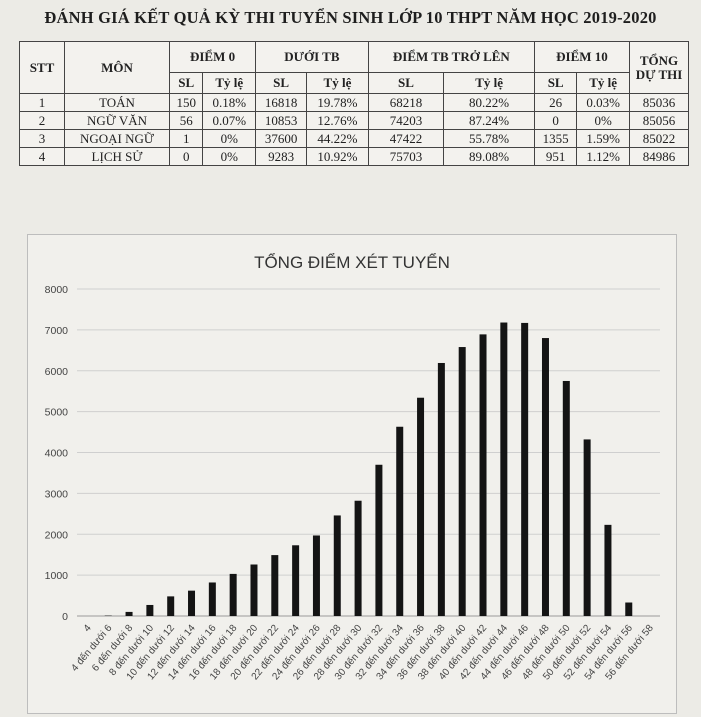 The height and width of the screenshot is (717, 701). What do you see at coordinates (337, 156) in the screenshot?
I see `cell-dtb-tl: 10.92%` at bounding box center [337, 156].